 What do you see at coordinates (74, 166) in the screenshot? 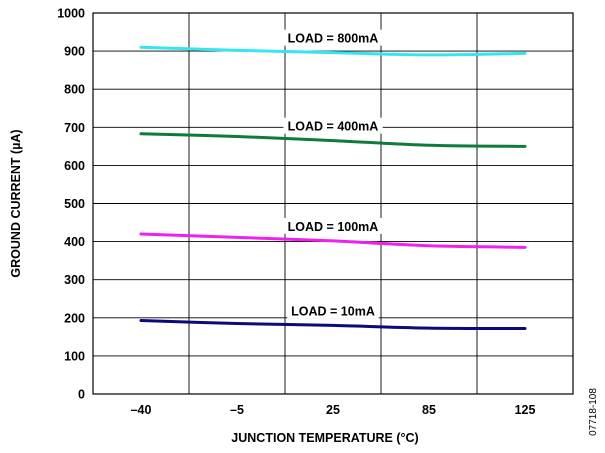
I see `y-tick-label: 600` at bounding box center [74, 166].